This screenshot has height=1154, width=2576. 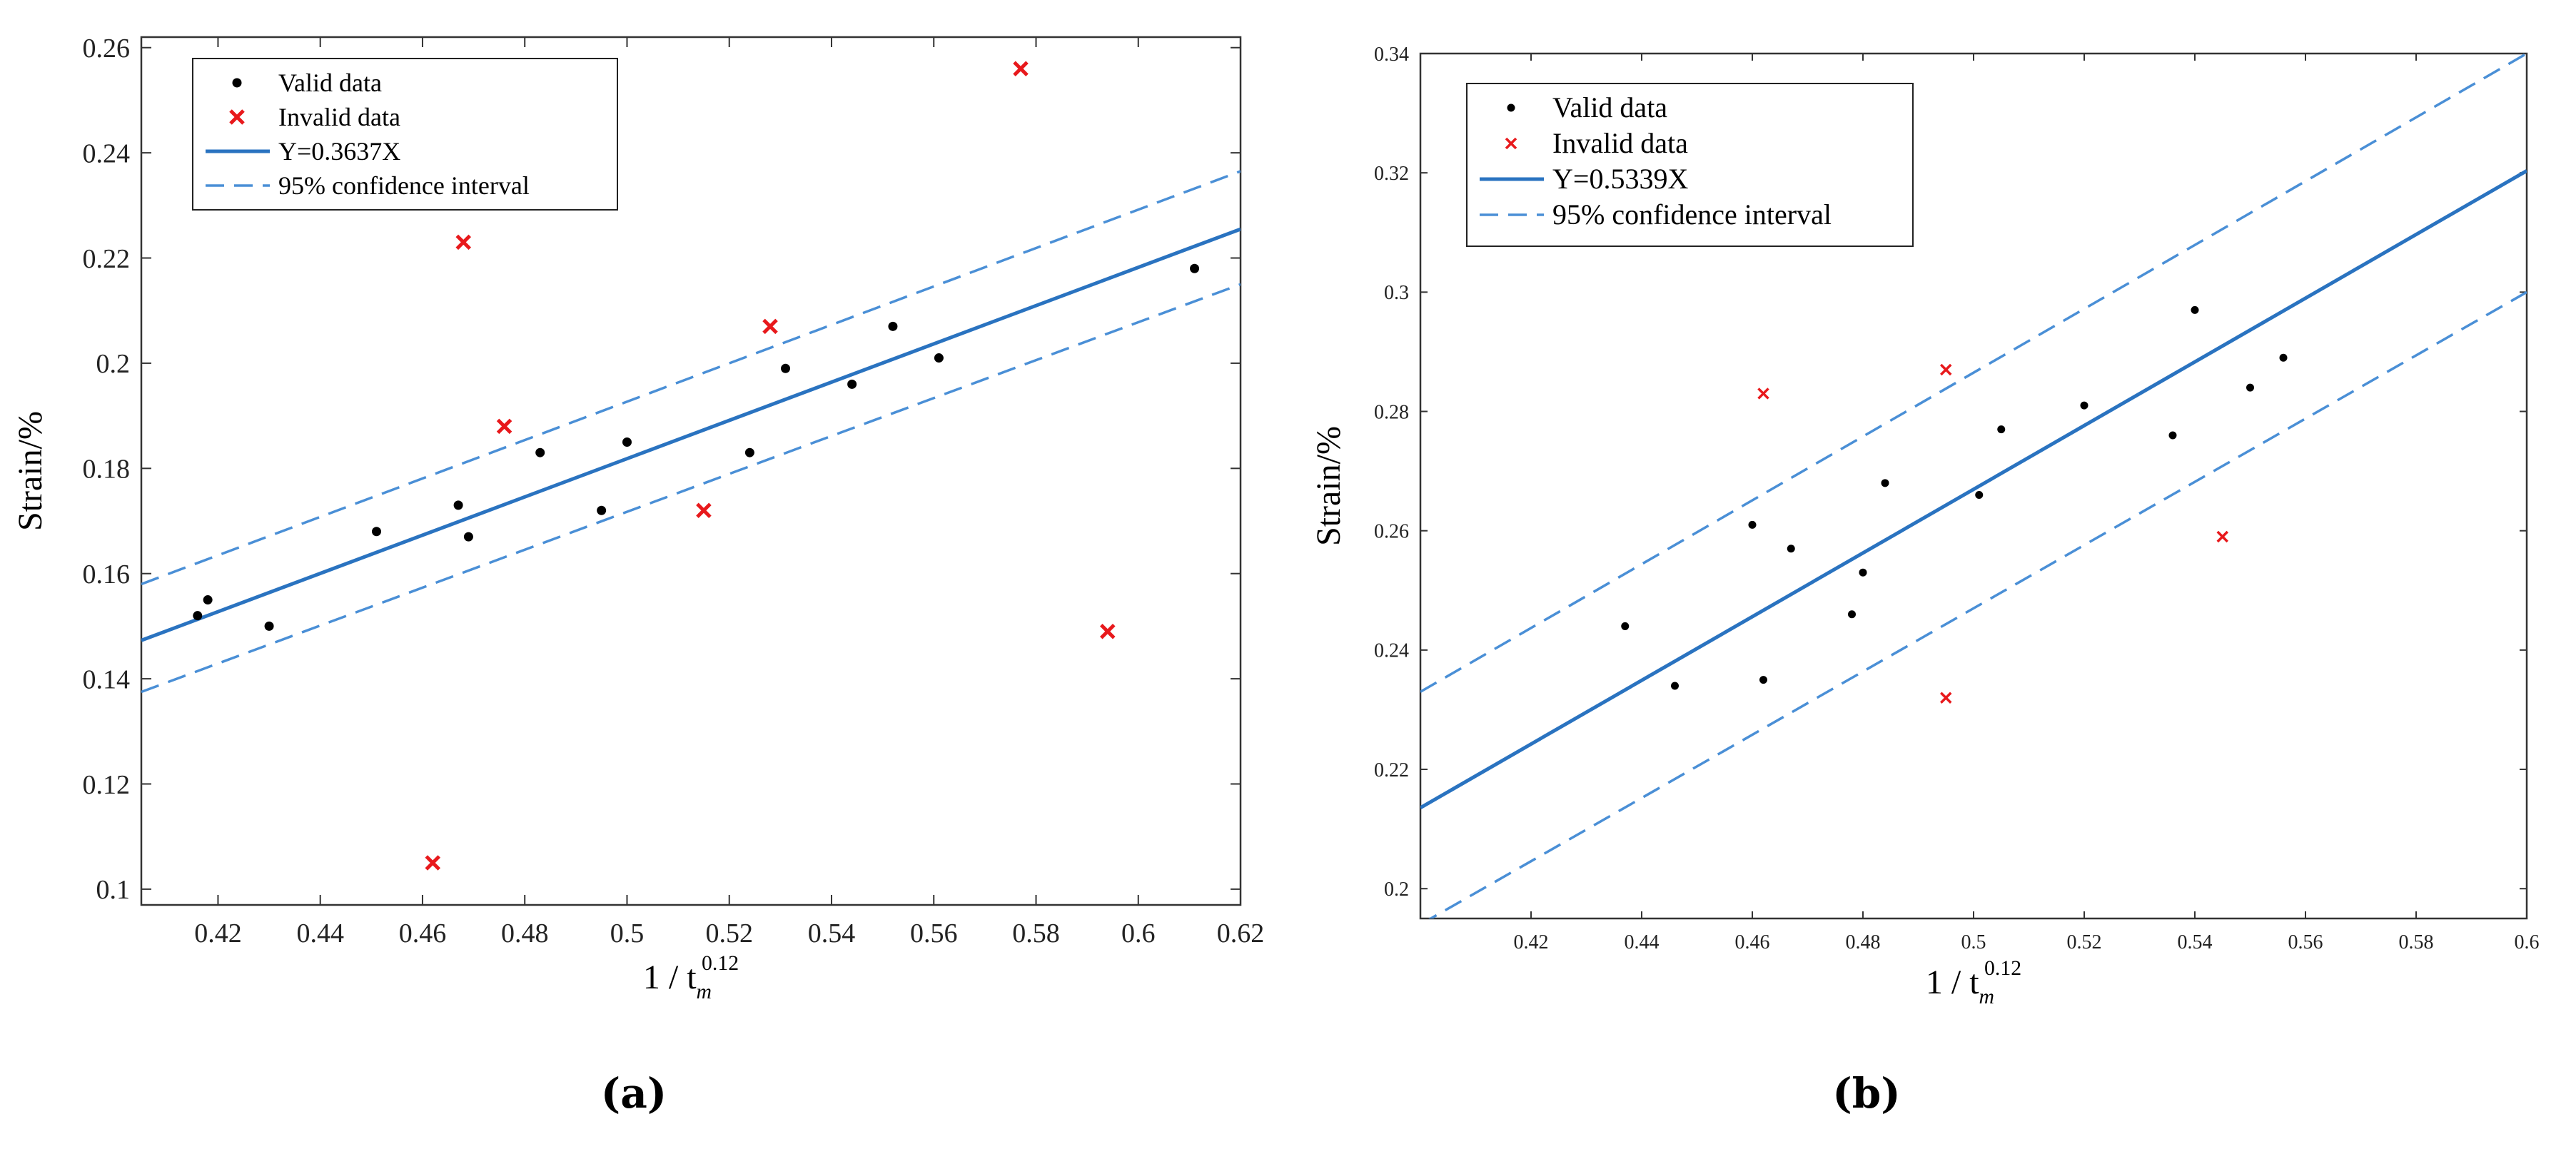 I want to click on x-tick-label: 0.62, so click(x=1241, y=933).